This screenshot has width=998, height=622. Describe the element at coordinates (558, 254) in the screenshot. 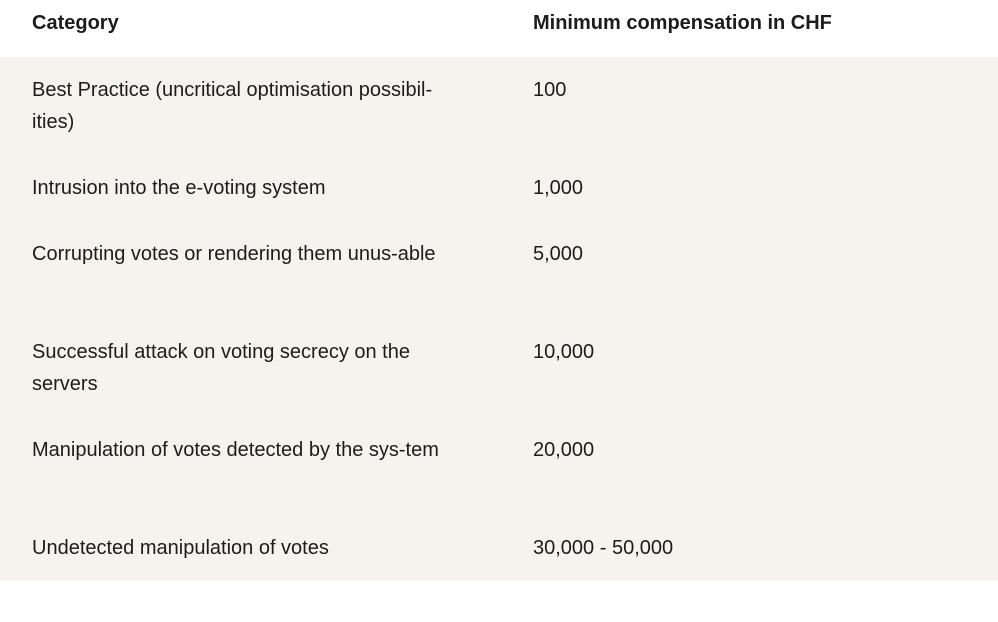

I see `compensation-cell: 5,000` at that location.